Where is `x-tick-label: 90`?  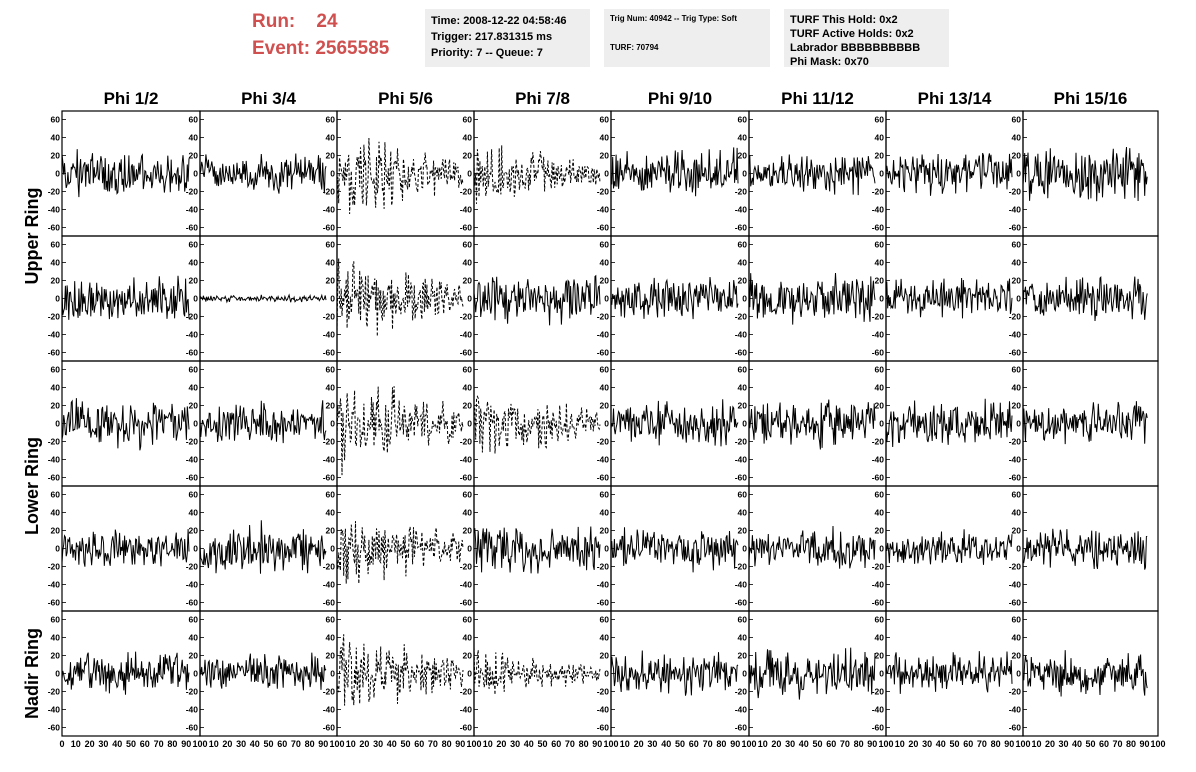
x-tick-label: 90 is located at coordinates (597, 744).